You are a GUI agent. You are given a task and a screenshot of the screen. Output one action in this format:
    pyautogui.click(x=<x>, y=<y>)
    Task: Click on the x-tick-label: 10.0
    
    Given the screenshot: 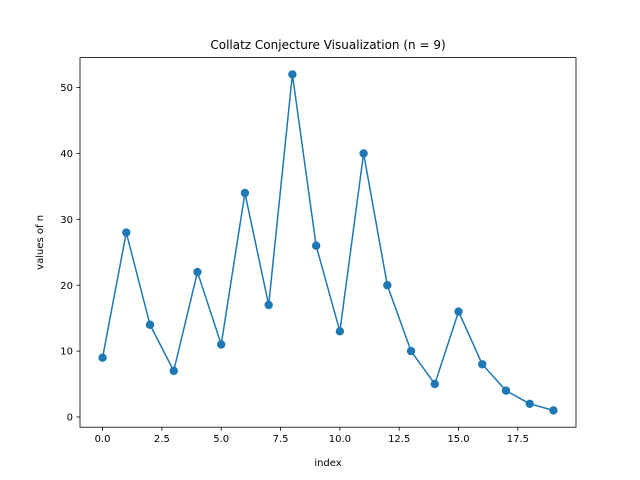 What is the action you would take?
    pyautogui.click(x=340, y=439)
    